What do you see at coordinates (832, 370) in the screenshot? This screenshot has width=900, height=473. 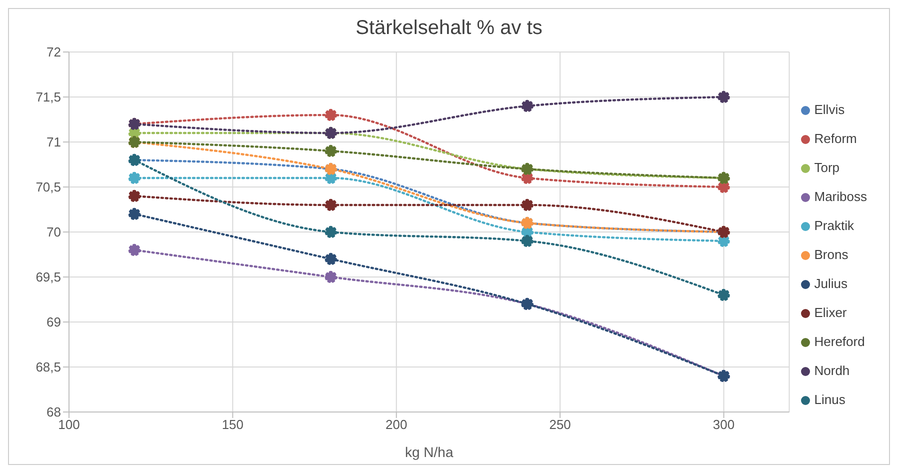 I see `legend-label: Nordh` at bounding box center [832, 370].